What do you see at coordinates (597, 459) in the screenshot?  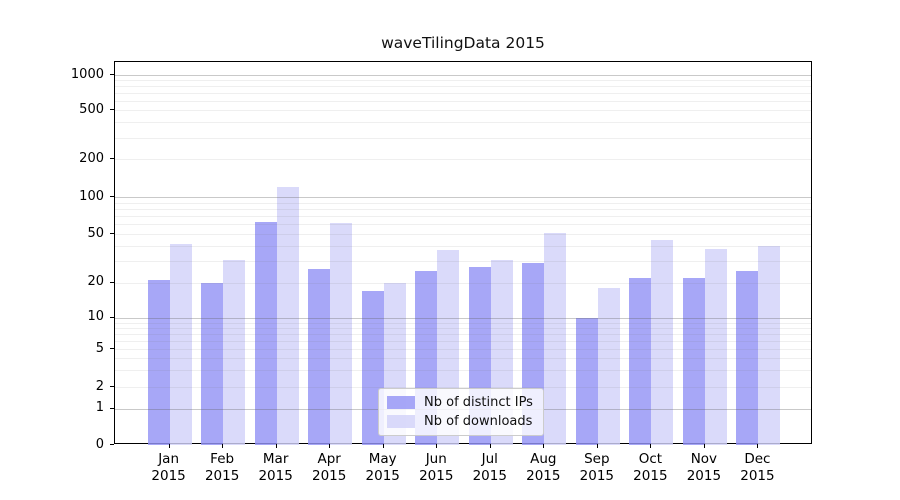 I see `x-tick-month: Sep` at bounding box center [597, 459].